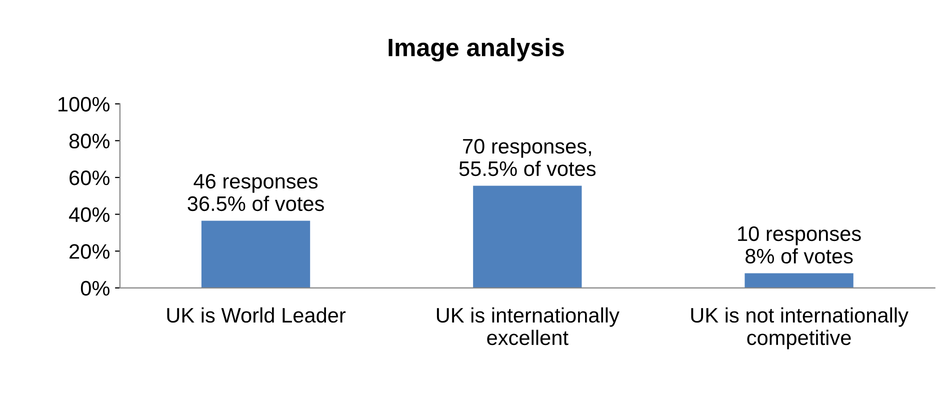 This screenshot has width=952, height=401. Describe the element at coordinates (799, 328) in the screenshot. I see `x-tick-label: UK is not internationally competitive` at that location.